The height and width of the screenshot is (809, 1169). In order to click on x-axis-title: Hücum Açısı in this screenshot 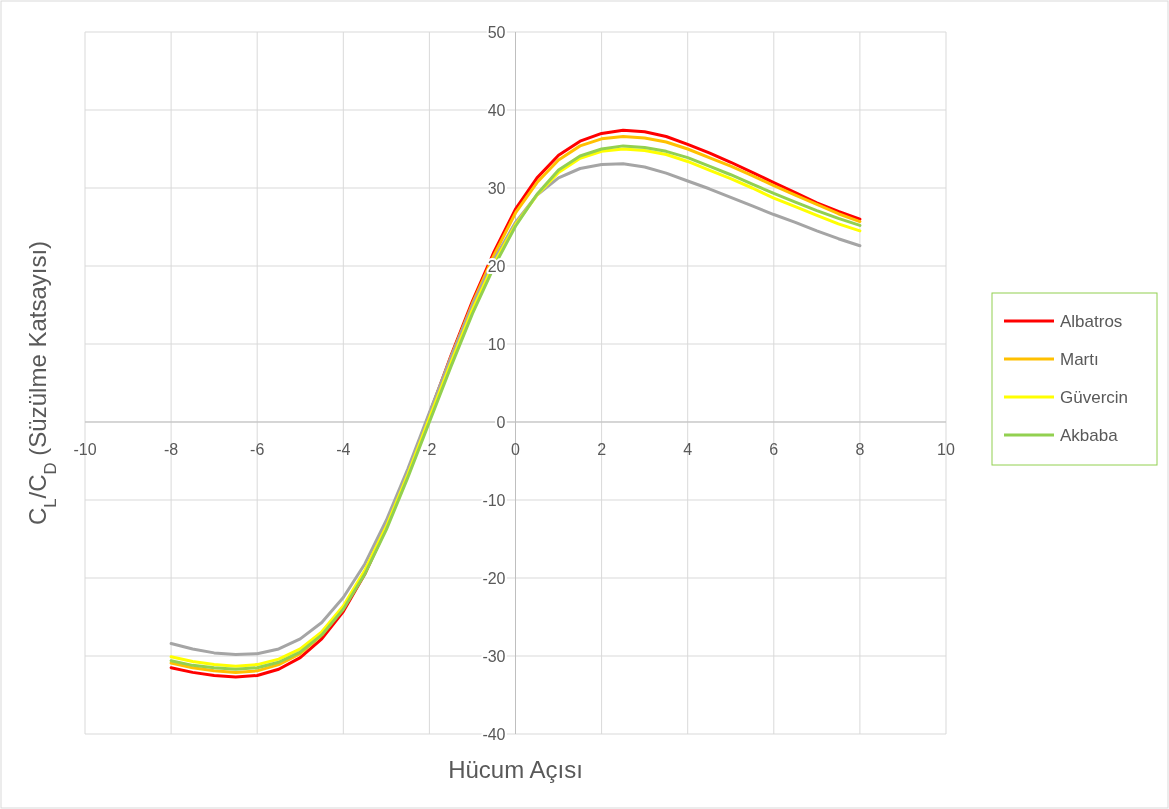, I will do `click(515, 769)`.